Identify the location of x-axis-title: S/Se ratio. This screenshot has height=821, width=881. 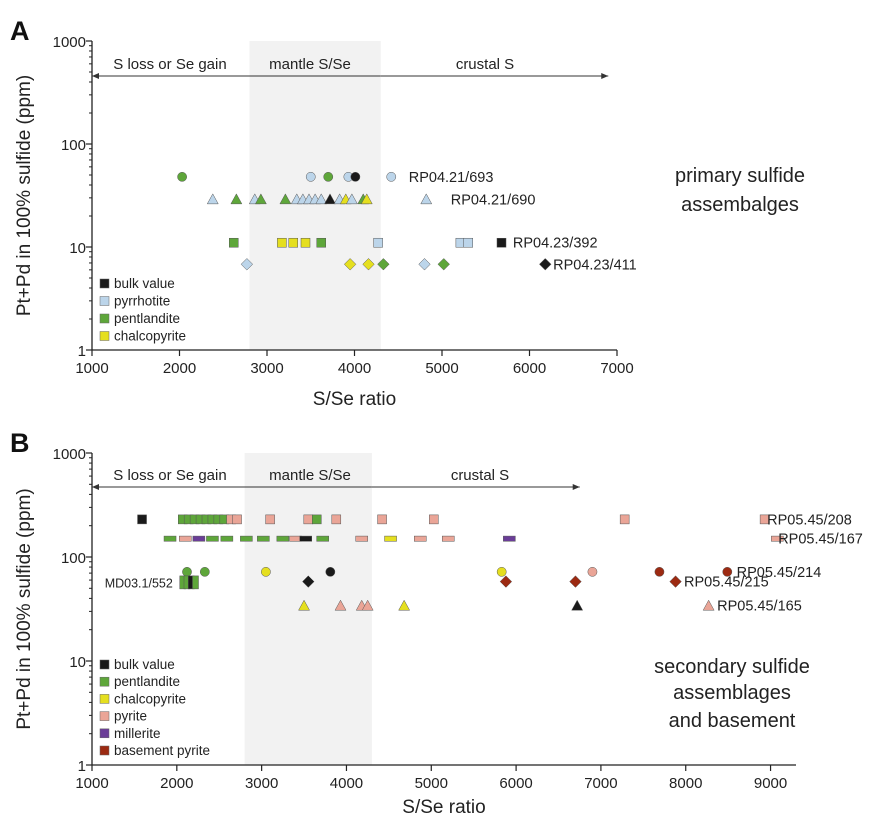
(443, 807).